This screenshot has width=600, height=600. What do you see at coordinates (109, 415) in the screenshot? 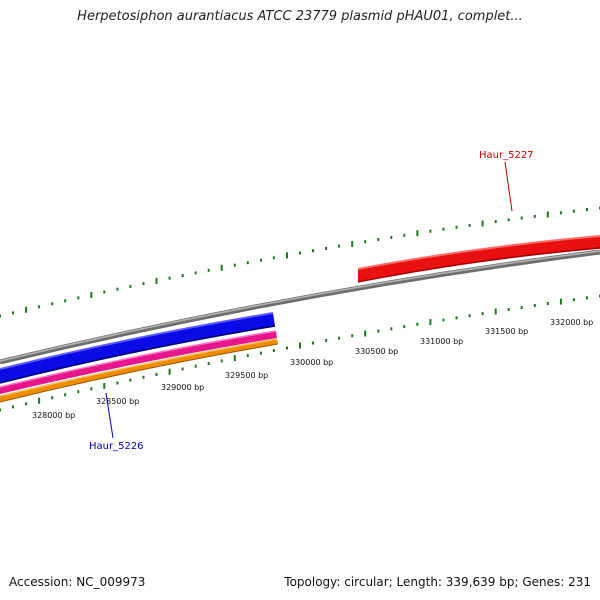
I see `gene-haur-5226-leader` at bounding box center [109, 415].